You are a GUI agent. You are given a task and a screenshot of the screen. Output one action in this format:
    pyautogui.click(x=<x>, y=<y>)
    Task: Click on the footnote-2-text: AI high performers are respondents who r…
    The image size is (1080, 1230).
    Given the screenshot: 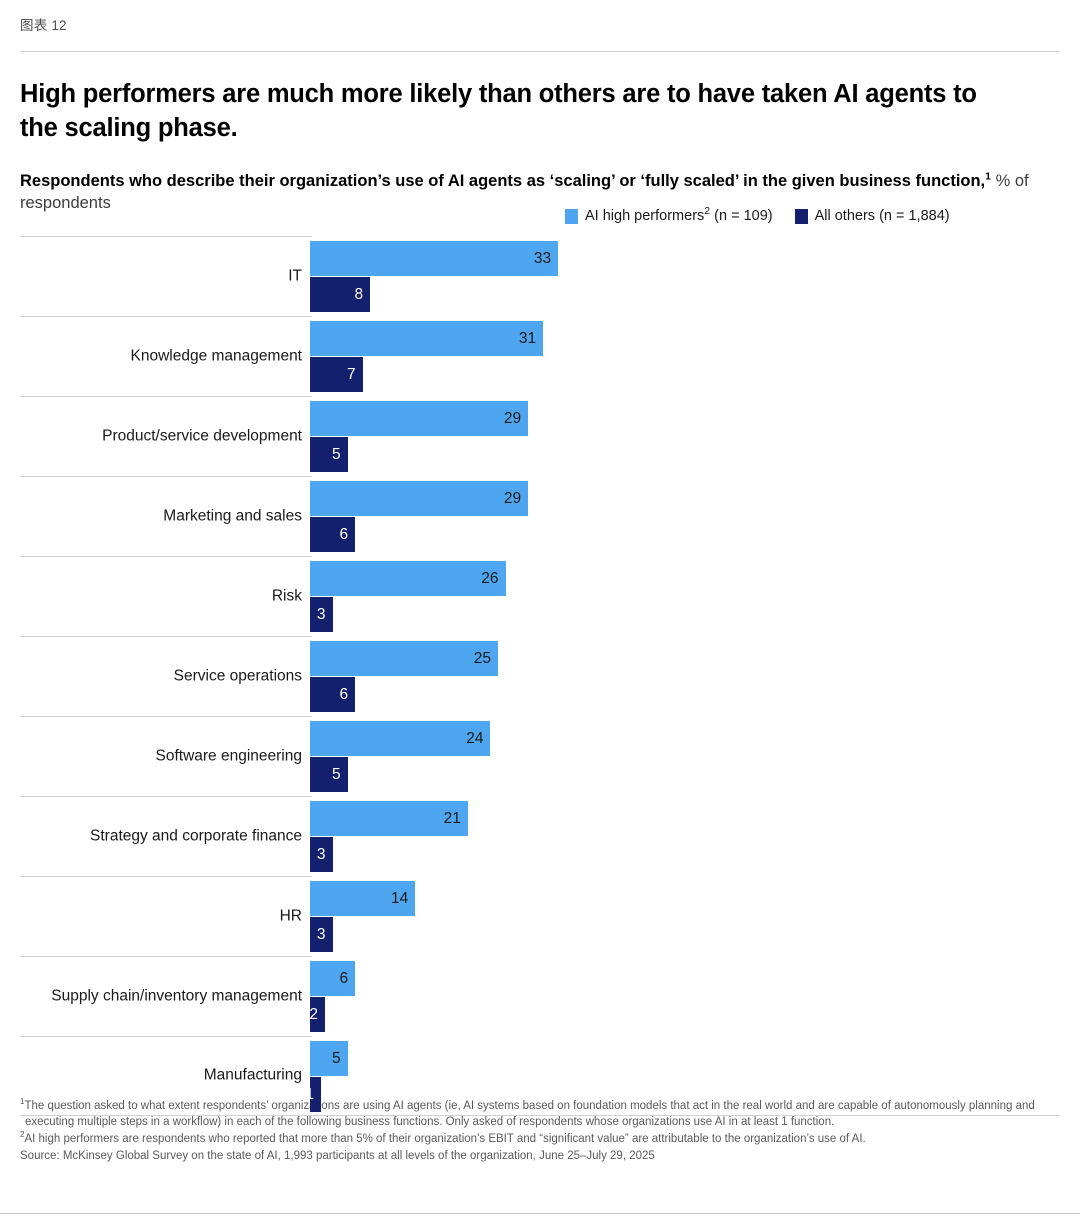 What is the action you would take?
    pyautogui.click(x=445, y=1138)
    